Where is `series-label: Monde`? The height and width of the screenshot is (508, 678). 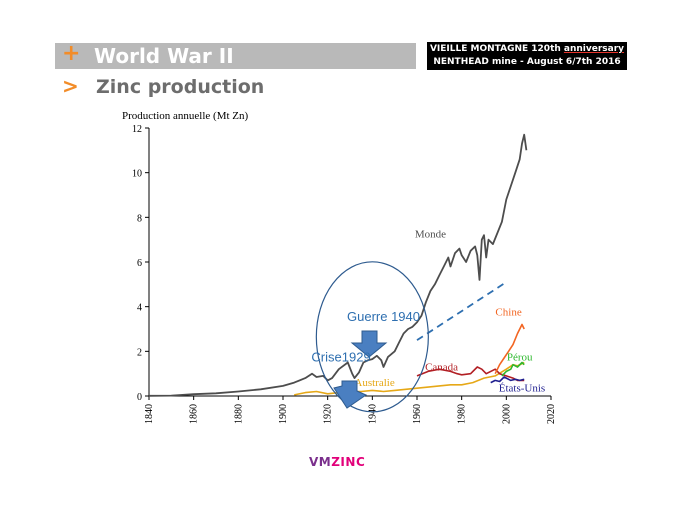 series-label: Monde is located at coordinates (430, 234).